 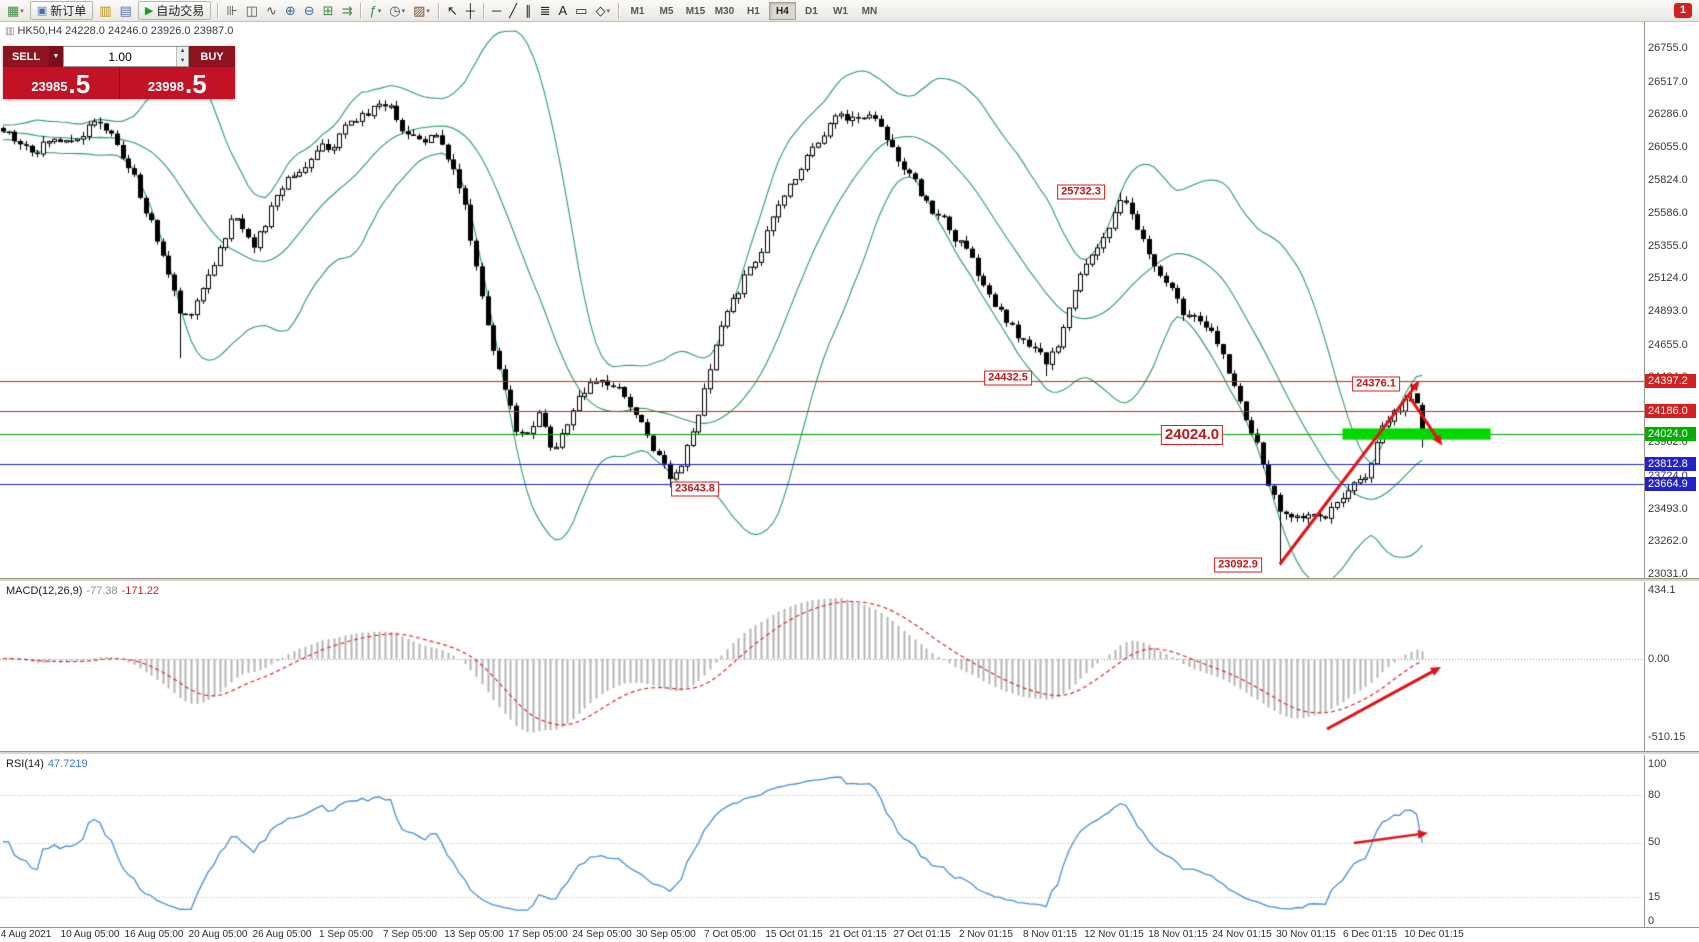 I want to click on trendline-icon: ╱, so click(x=513, y=11).